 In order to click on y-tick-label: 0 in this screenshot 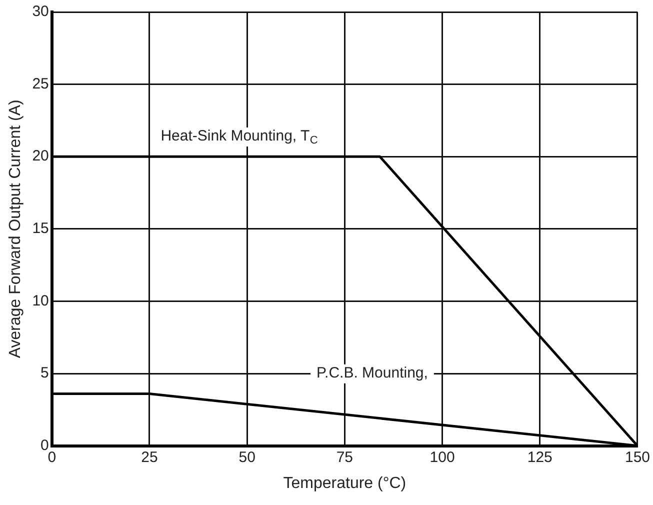, I will do `click(44, 445)`.